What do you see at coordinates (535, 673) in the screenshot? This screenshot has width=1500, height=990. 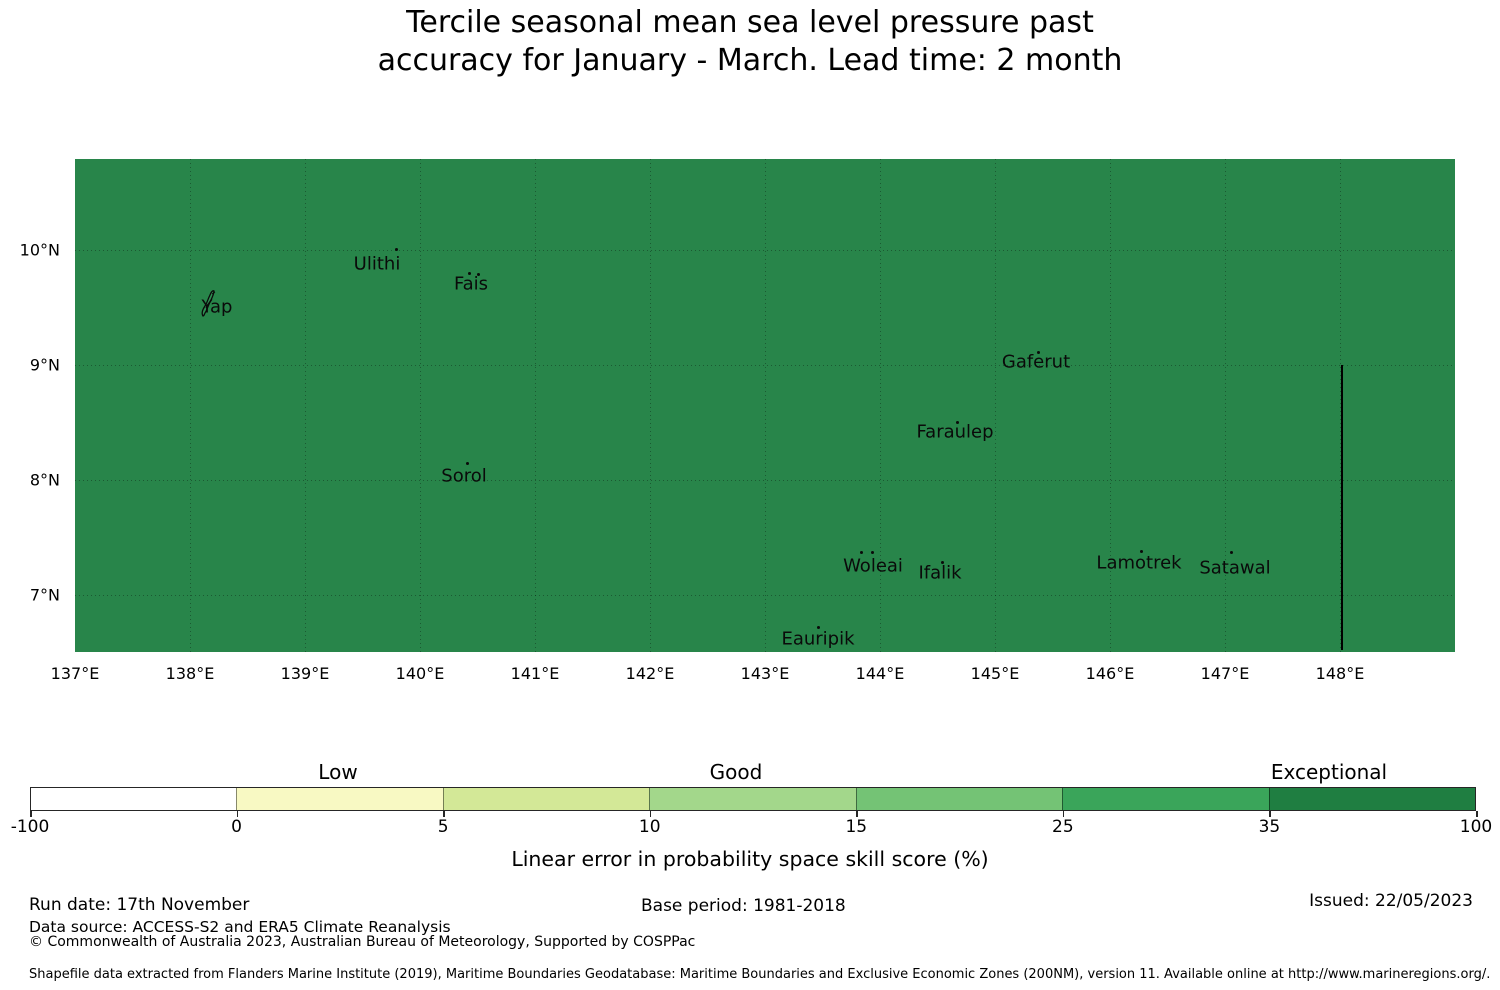 I see `x-tick-label: 141°E` at bounding box center [535, 673].